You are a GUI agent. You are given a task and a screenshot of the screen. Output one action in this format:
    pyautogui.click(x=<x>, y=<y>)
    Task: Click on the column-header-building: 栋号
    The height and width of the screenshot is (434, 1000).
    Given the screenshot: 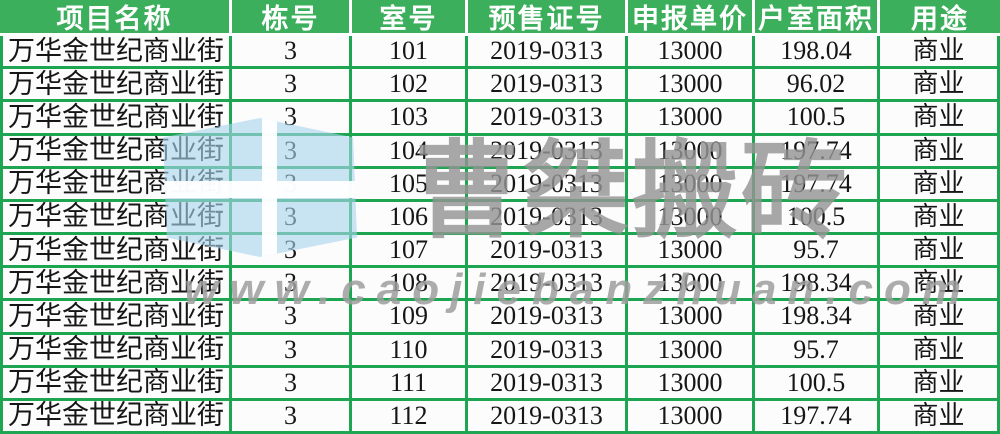 What is the action you would take?
    pyautogui.click(x=292, y=16)
    